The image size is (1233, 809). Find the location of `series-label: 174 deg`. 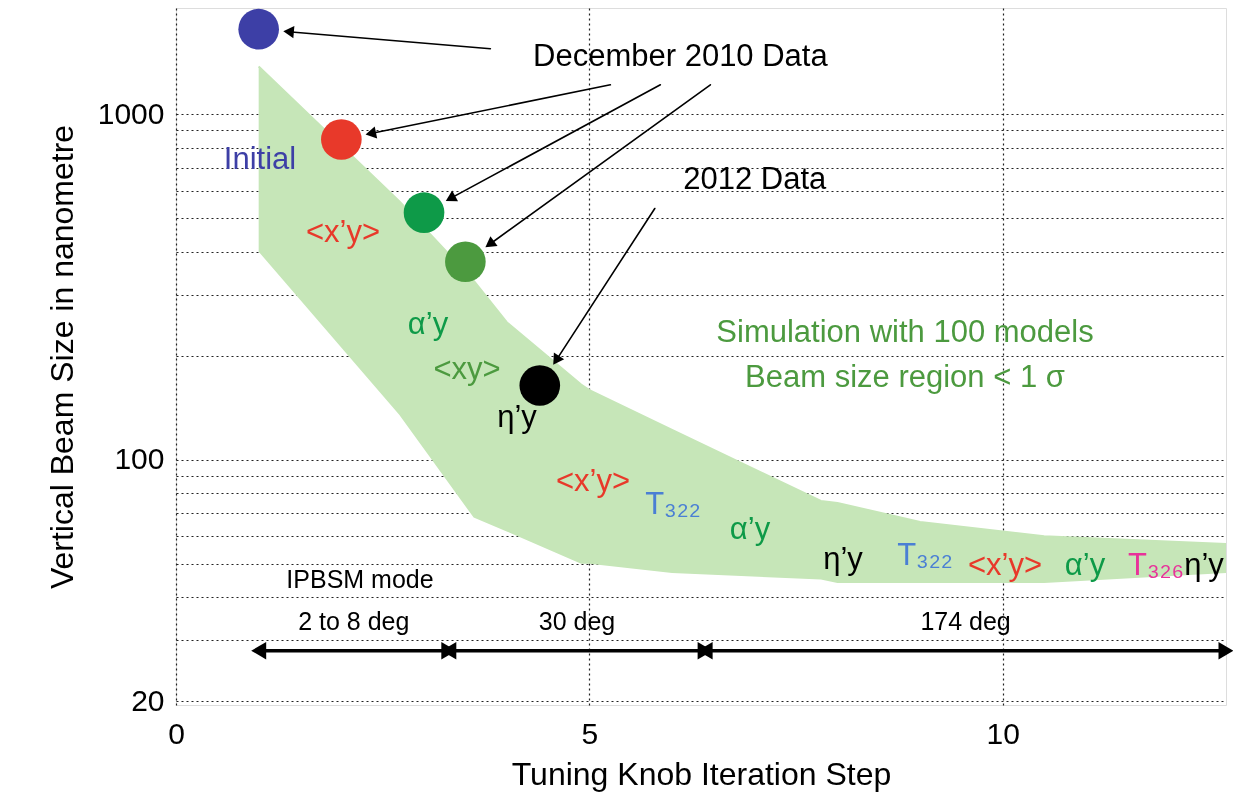

series-label: 174 deg is located at coordinates (965, 620).